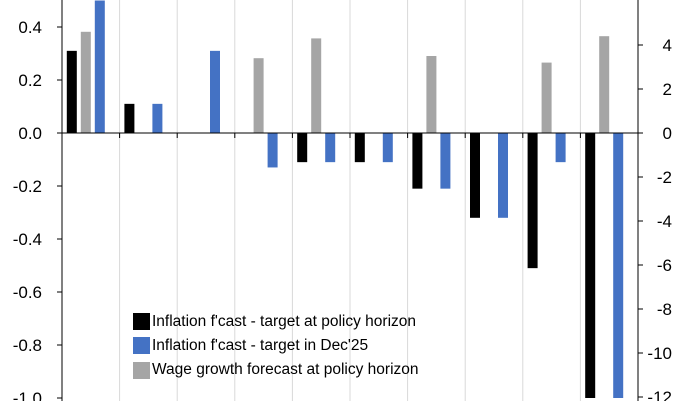 The width and height of the screenshot is (690, 401). Describe the element at coordinates (141, 321) in the screenshot. I see `legend-swatch-inflation-policy-horizon` at that location.